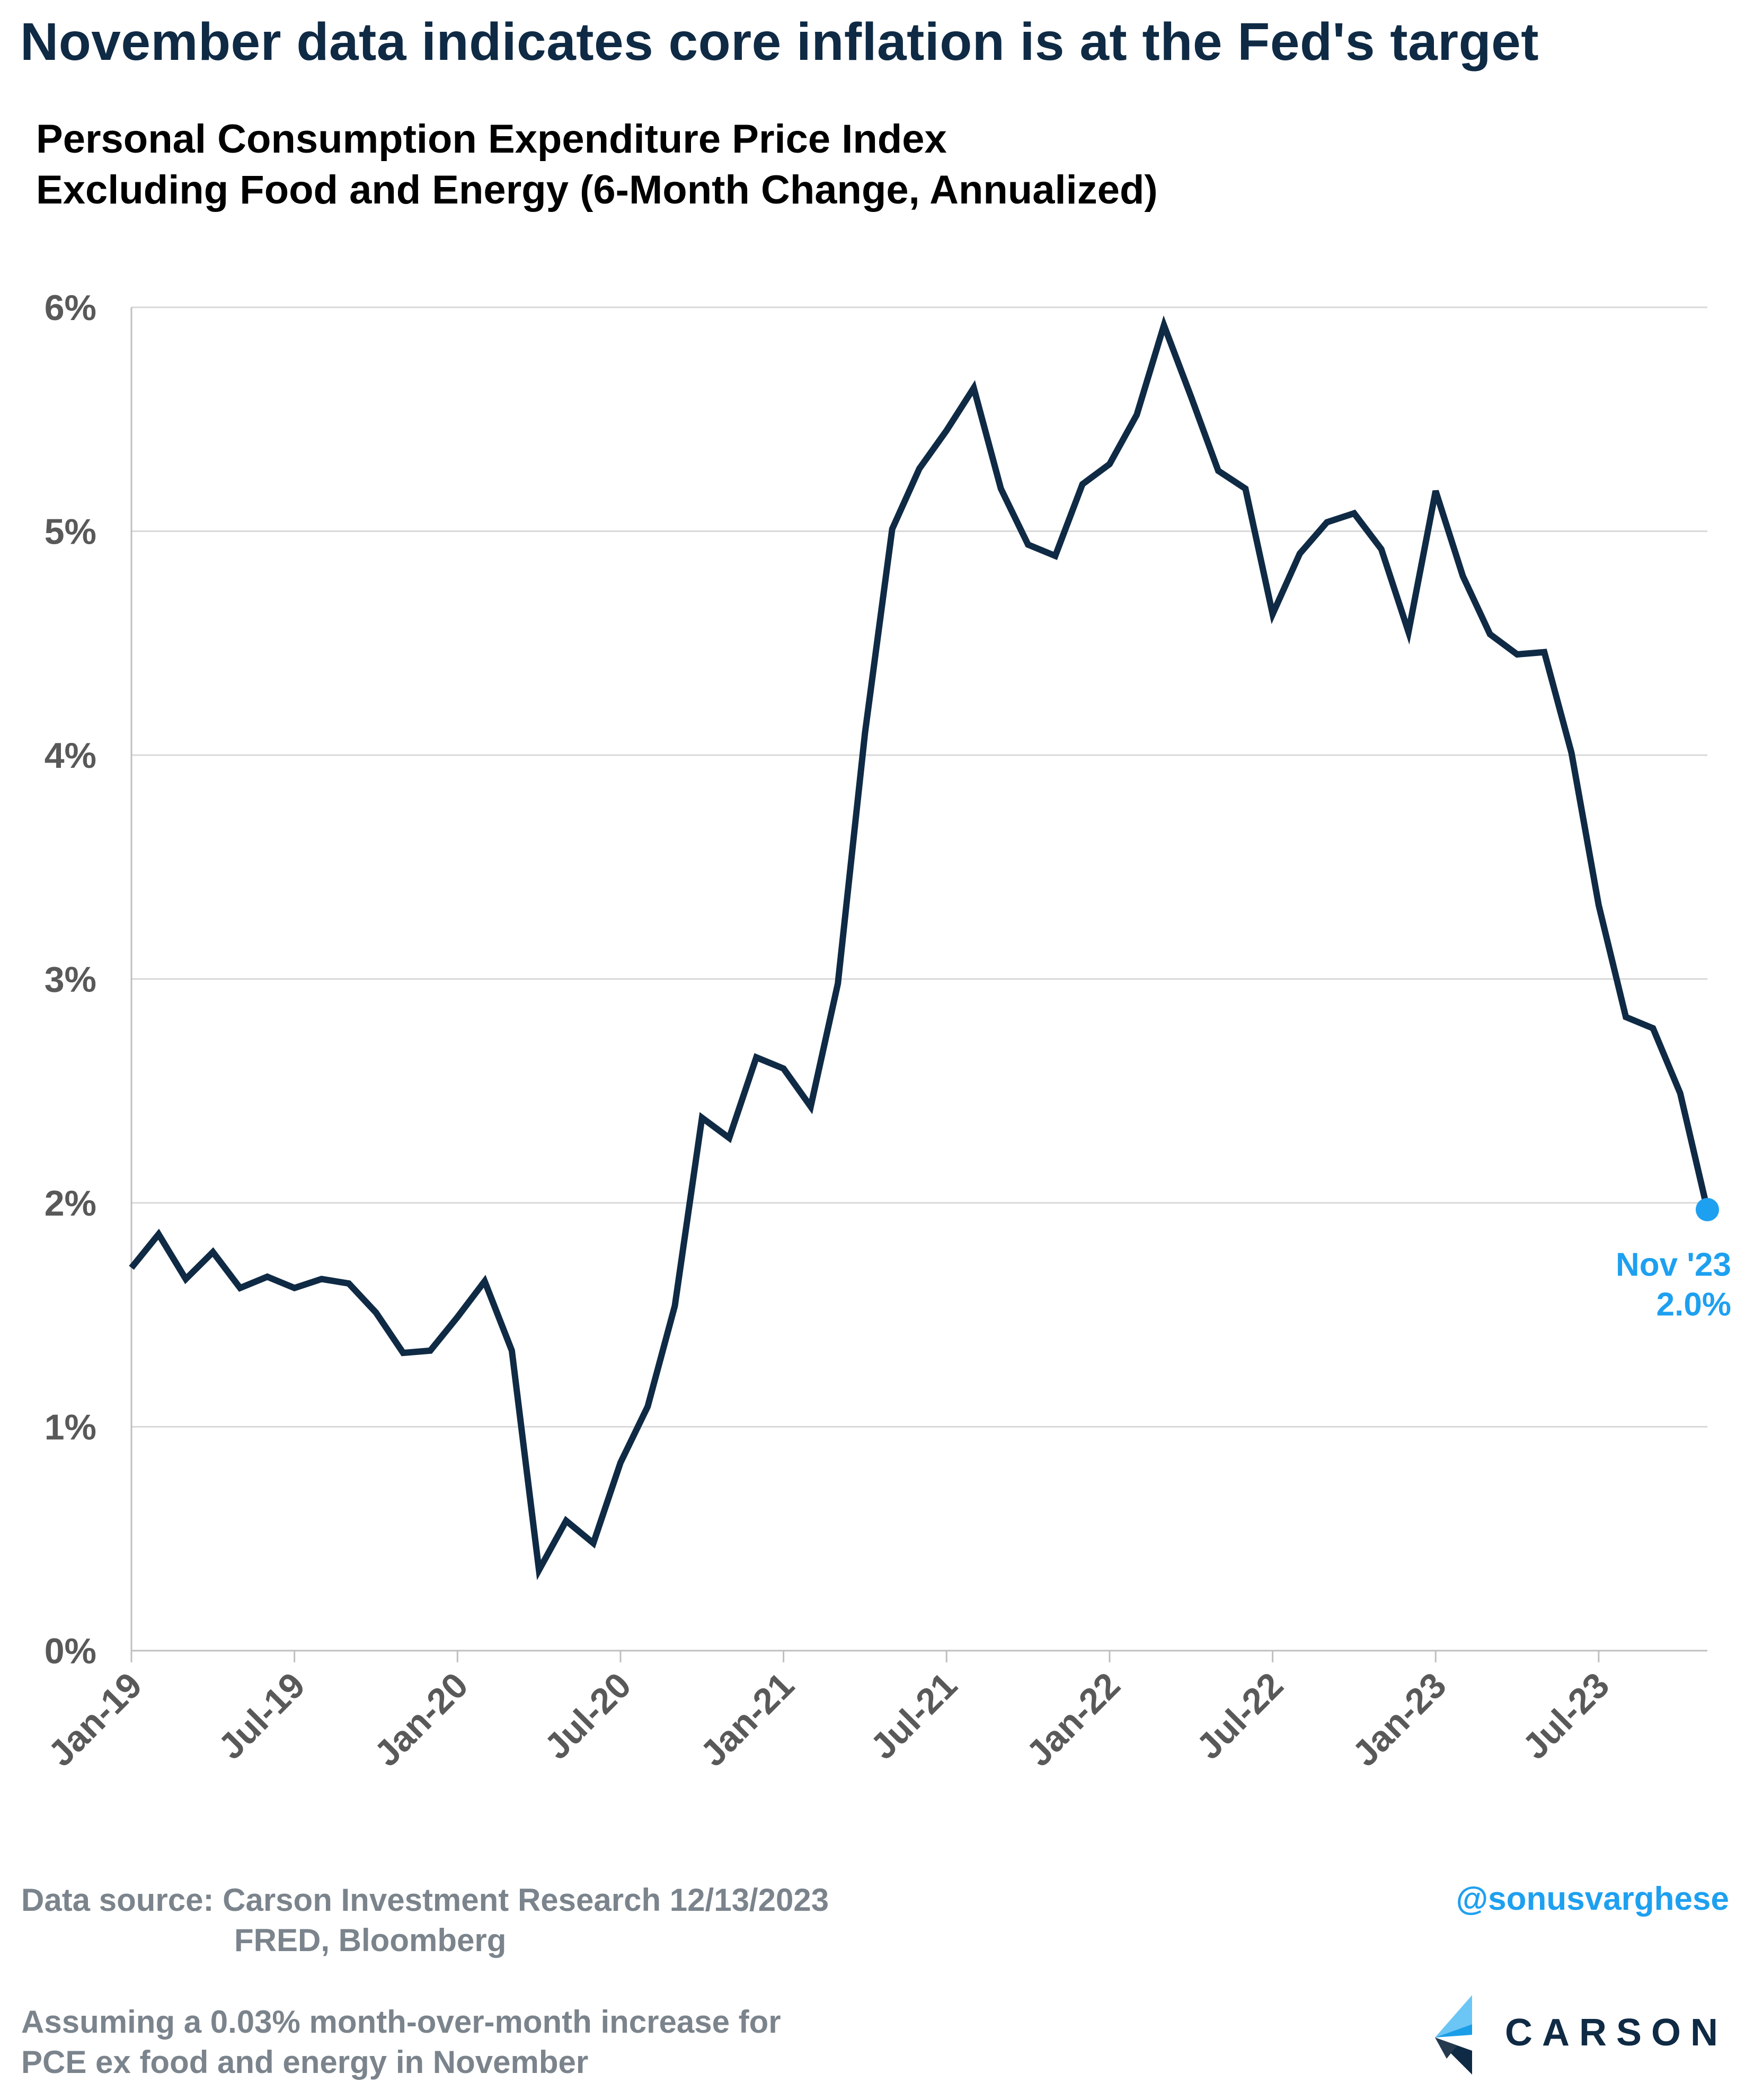  What do you see at coordinates (1592, 1899) in the screenshot?
I see `twitter-handle: @sonusvarghese` at bounding box center [1592, 1899].